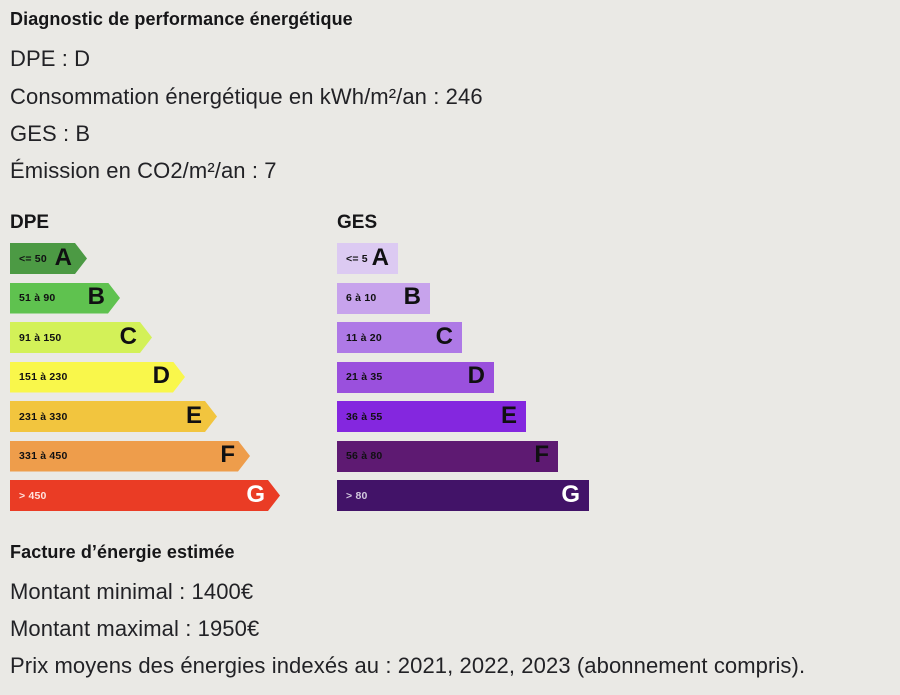  I want to click on dpe-bar-c-grade-letter: C, so click(128, 336).